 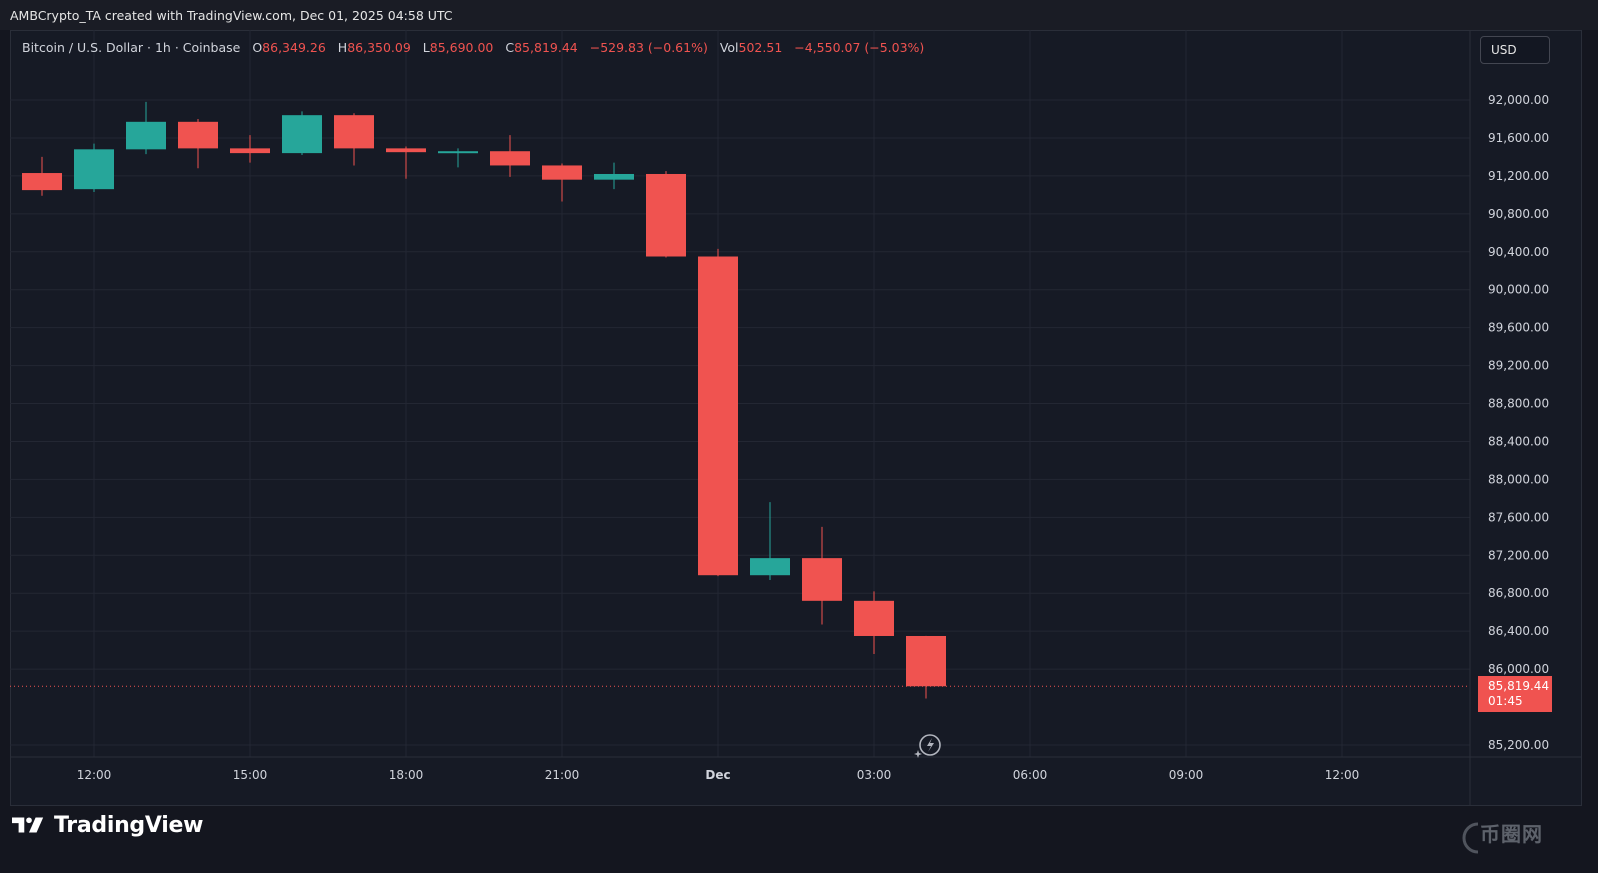 I want to click on change-value: −529.83 (−0.61%), so click(x=648, y=47).